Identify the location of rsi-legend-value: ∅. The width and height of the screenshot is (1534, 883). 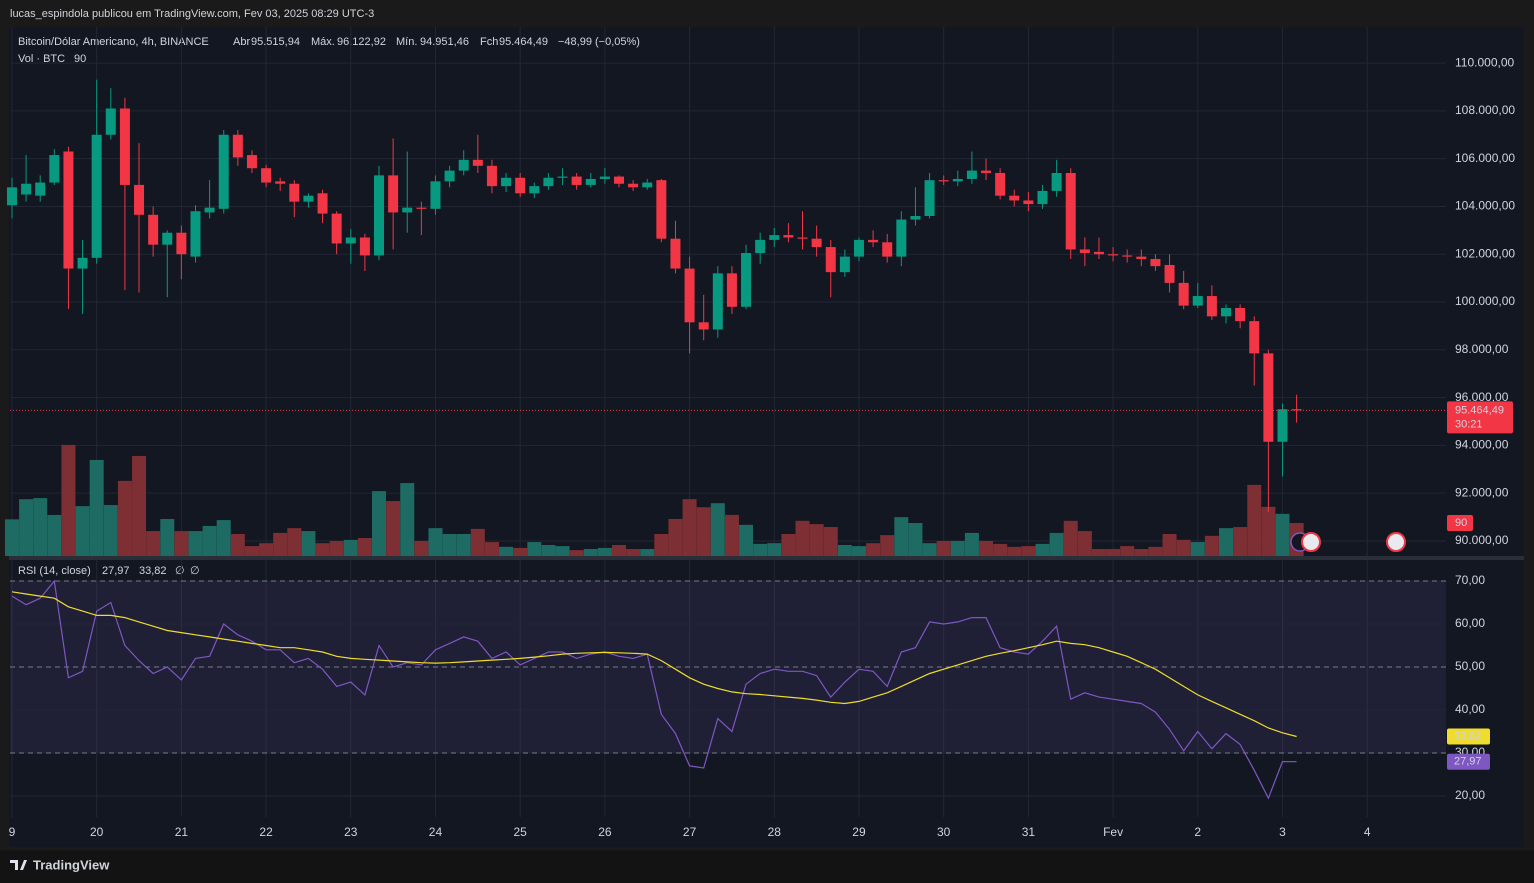
(180, 571).